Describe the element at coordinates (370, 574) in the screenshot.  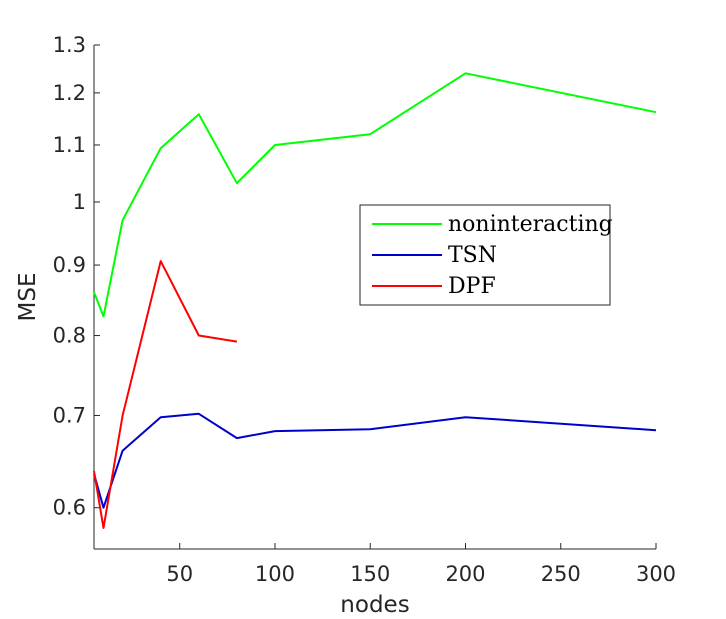
I see `x-tick-label: 150` at that location.